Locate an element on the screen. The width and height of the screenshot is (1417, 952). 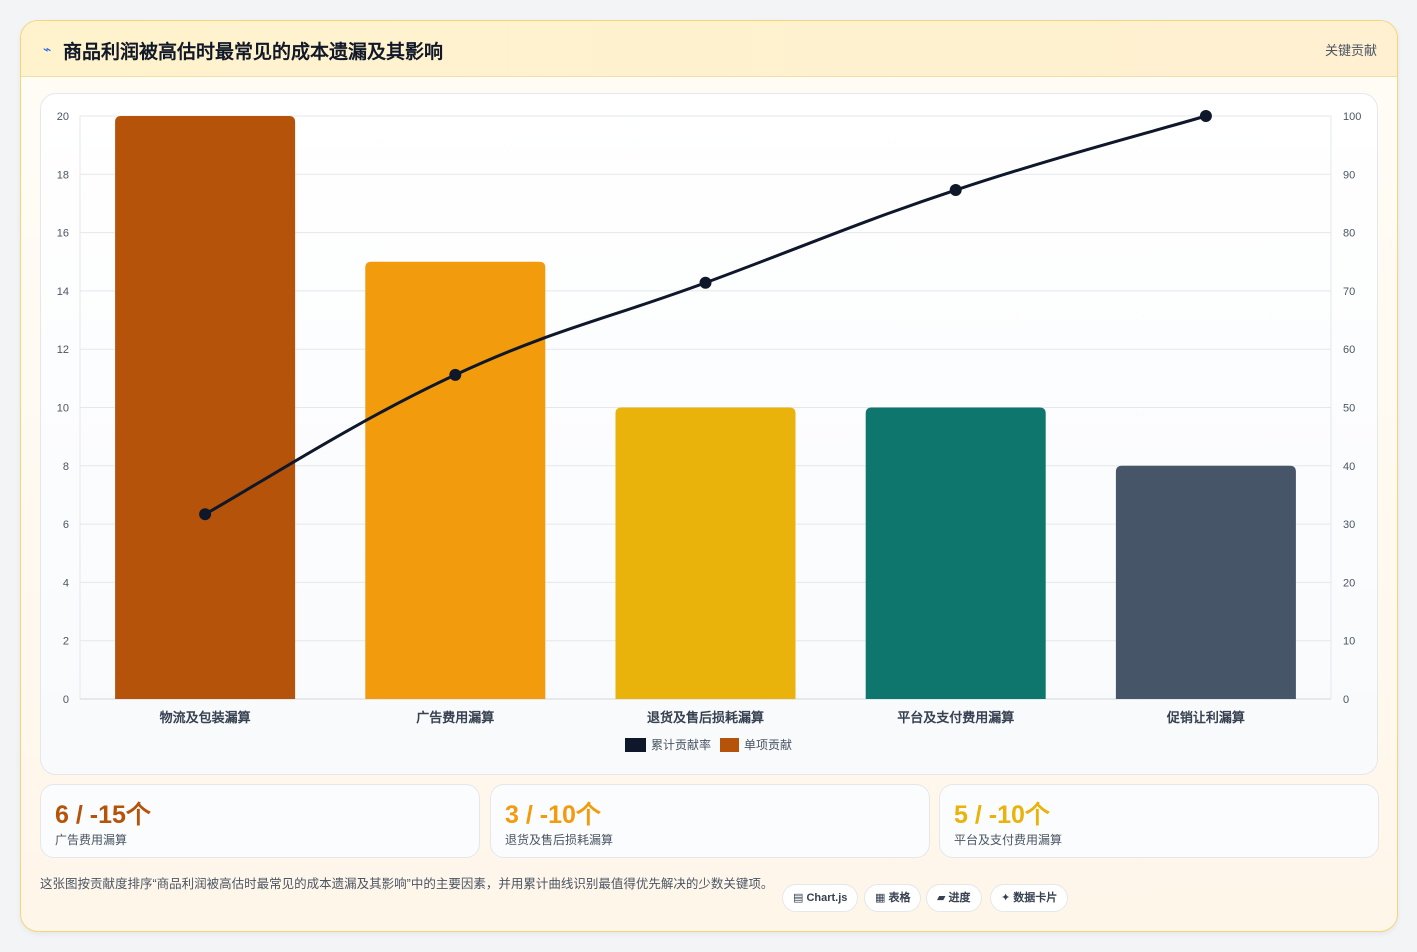
y-left-tick-label: 14 is located at coordinates (63, 292).